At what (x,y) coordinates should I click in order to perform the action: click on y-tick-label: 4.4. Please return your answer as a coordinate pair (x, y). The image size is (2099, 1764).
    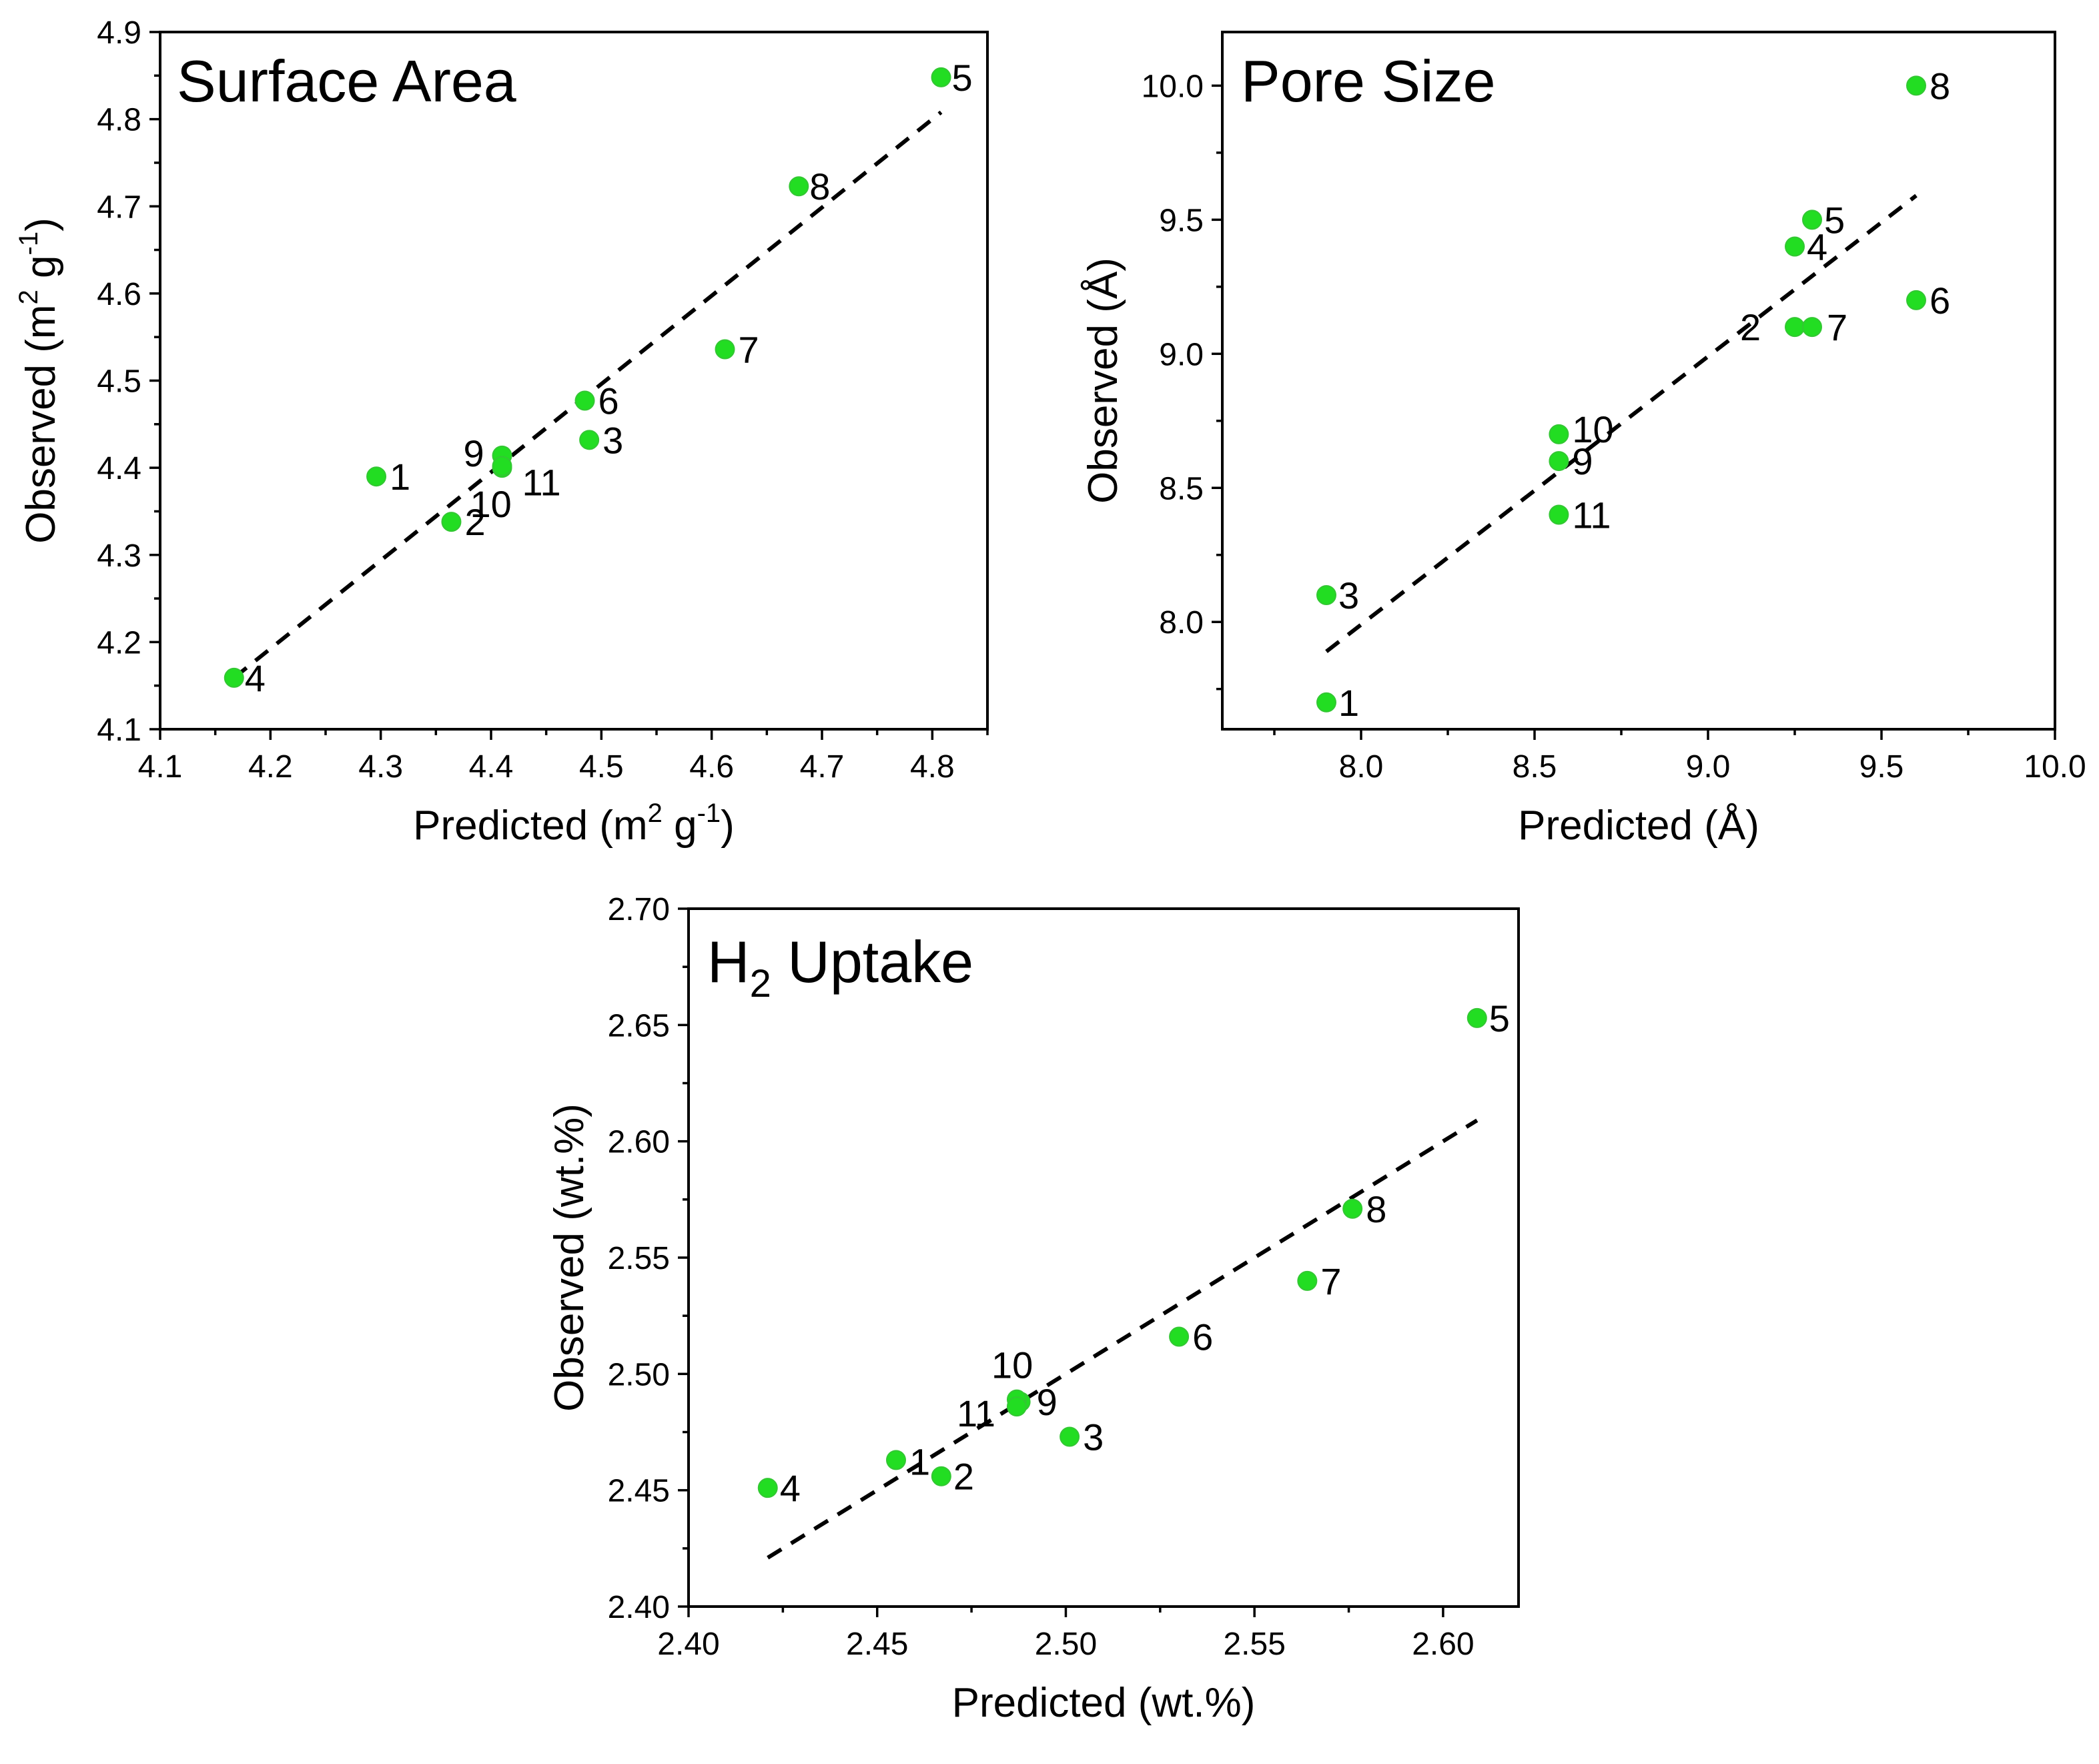
    Looking at the image, I should click on (119, 468).